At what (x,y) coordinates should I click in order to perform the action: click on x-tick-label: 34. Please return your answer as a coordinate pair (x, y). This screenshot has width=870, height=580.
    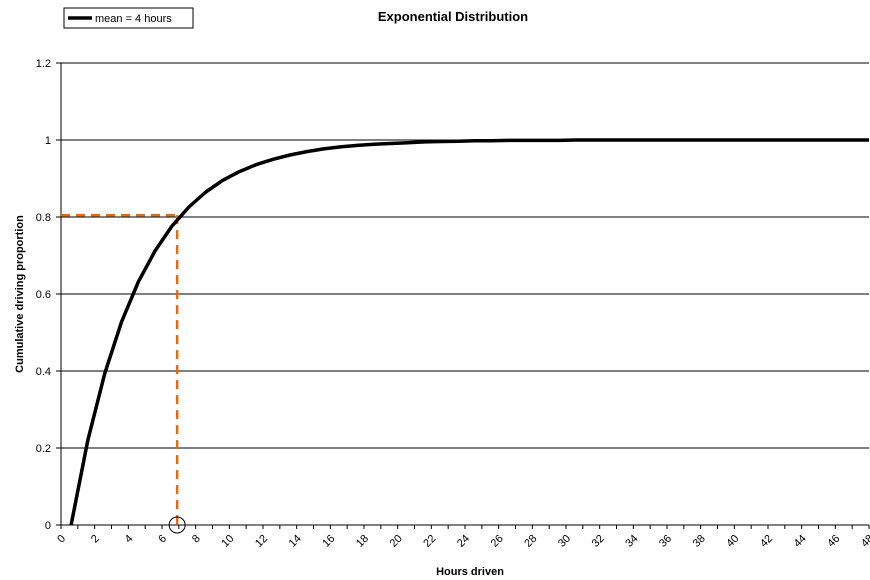
    Looking at the image, I should click on (631, 541).